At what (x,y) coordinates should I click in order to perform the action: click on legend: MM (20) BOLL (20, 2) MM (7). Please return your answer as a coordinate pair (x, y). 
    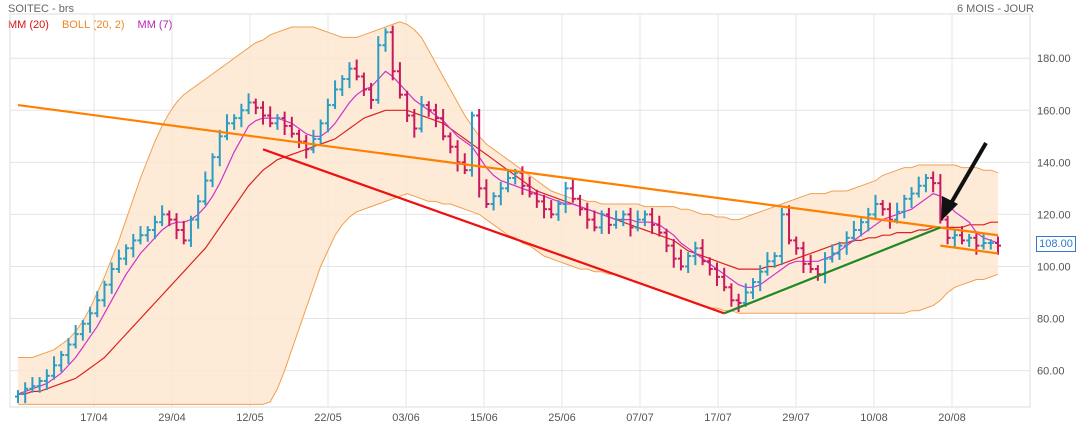
    Looking at the image, I should click on (90, 25).